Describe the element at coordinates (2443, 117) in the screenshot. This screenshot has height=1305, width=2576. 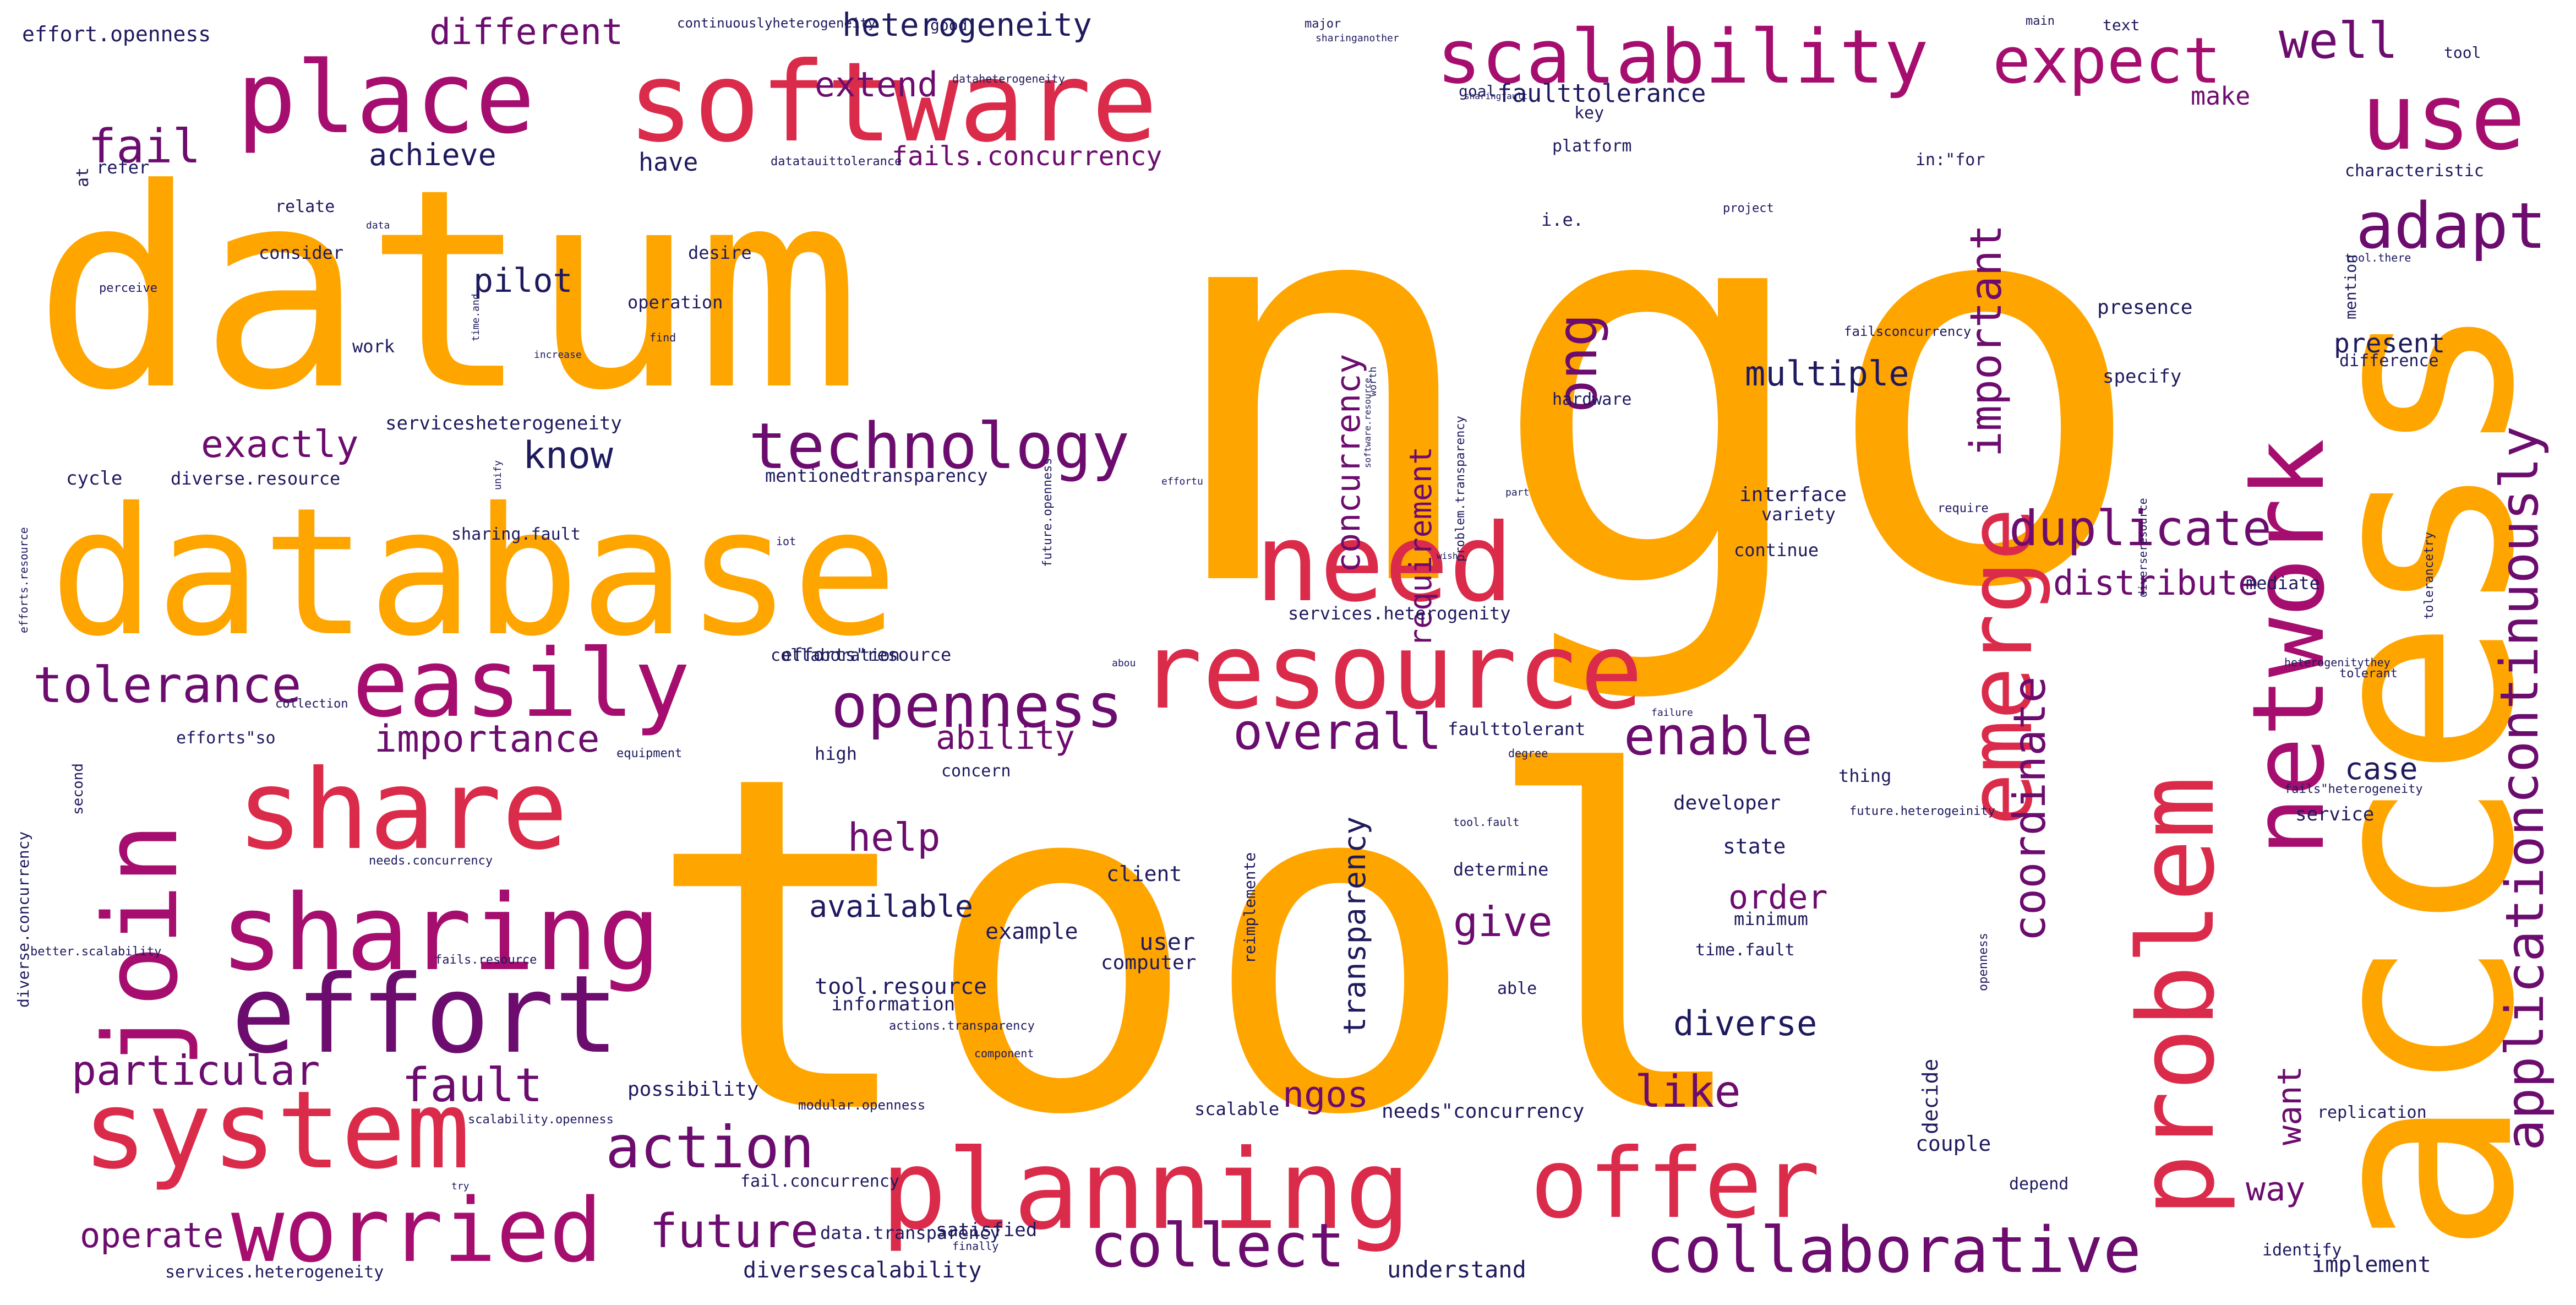
I see `cloud-word: use` at that location.